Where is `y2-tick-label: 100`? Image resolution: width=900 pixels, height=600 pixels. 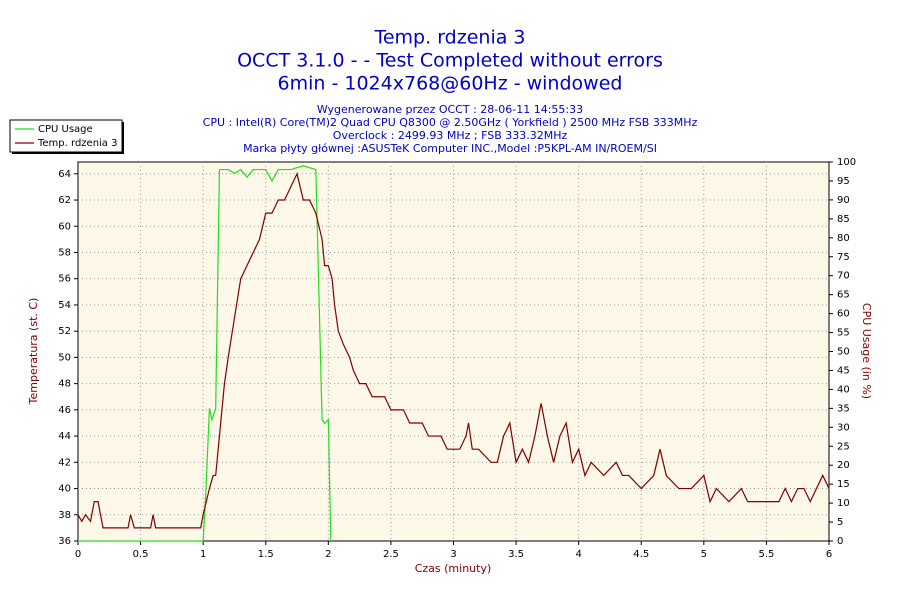
y2-tick-label: 100 is located at coordinates (846, 162).